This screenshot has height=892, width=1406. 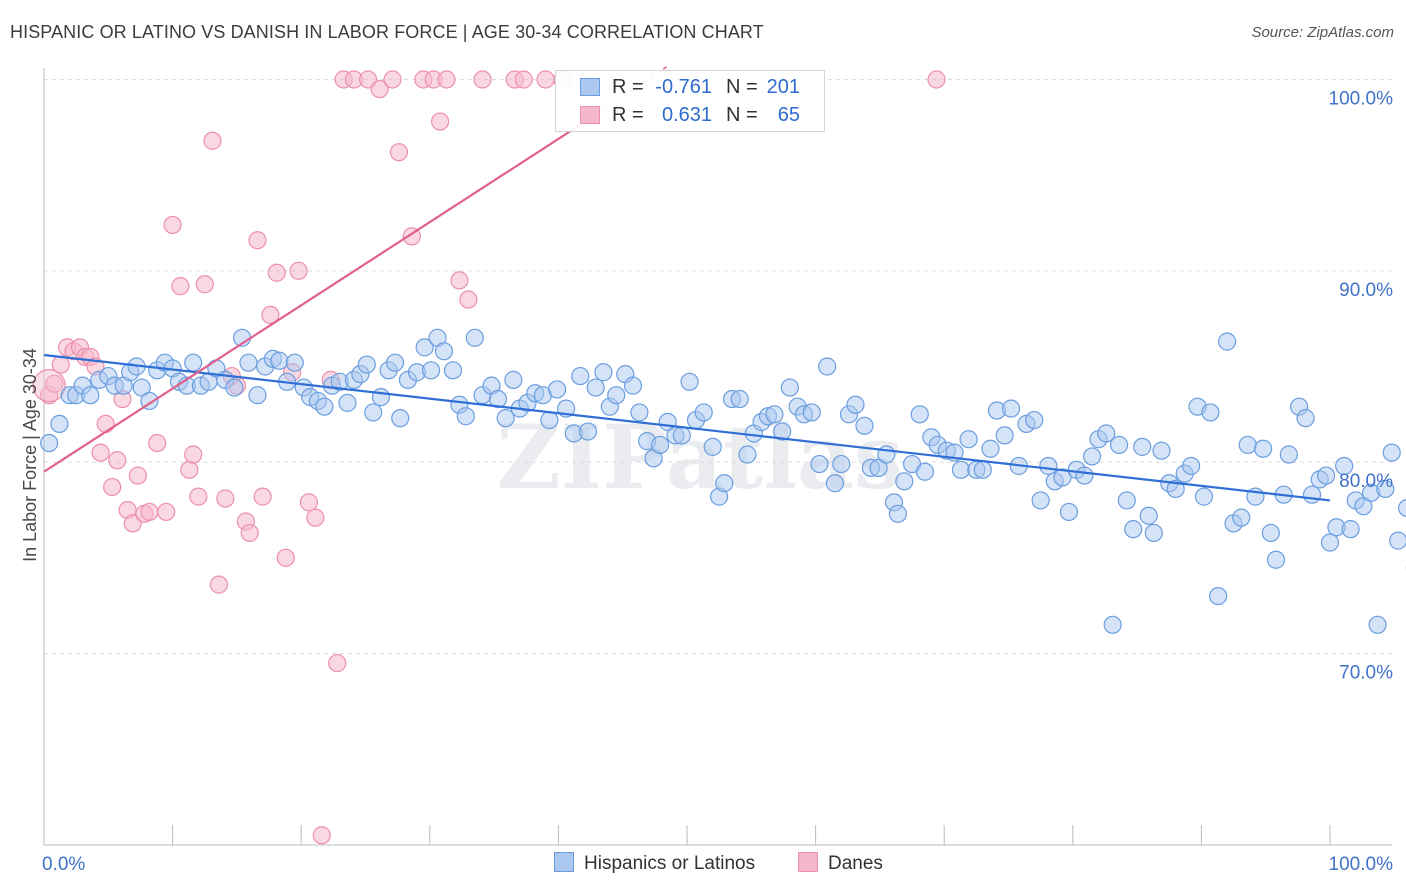 I want to click on legend-label-danes: Danes, so click(x=855, y=863).